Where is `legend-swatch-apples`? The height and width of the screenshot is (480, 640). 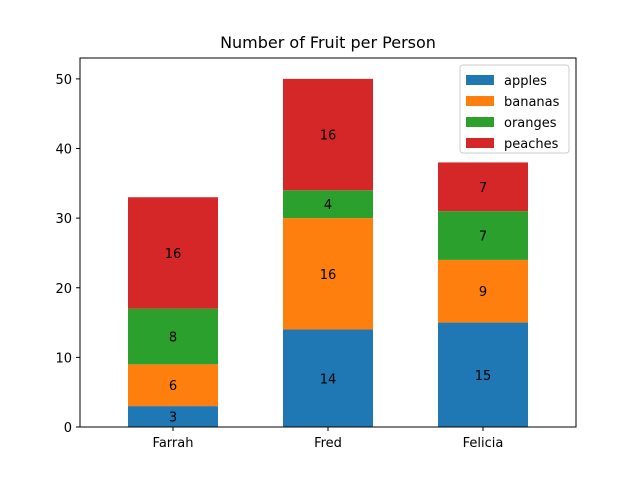 legend-swatch-apples is located at coordinates (480, 80).